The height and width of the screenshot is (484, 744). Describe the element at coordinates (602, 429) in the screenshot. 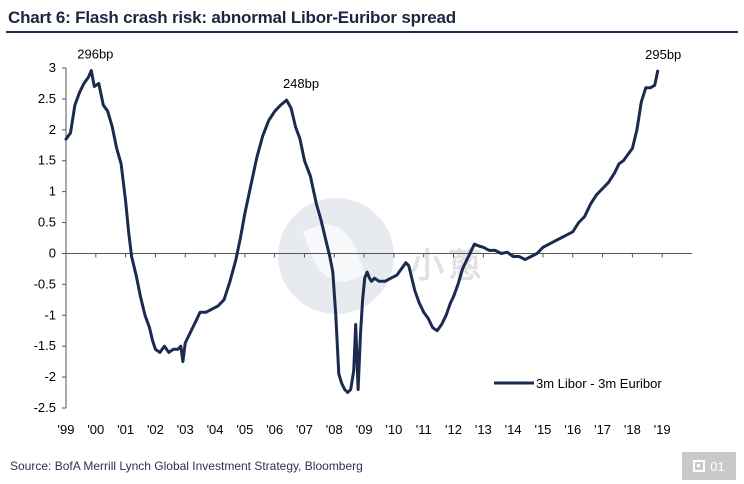

I see `x-tick-label: '17` at that location.